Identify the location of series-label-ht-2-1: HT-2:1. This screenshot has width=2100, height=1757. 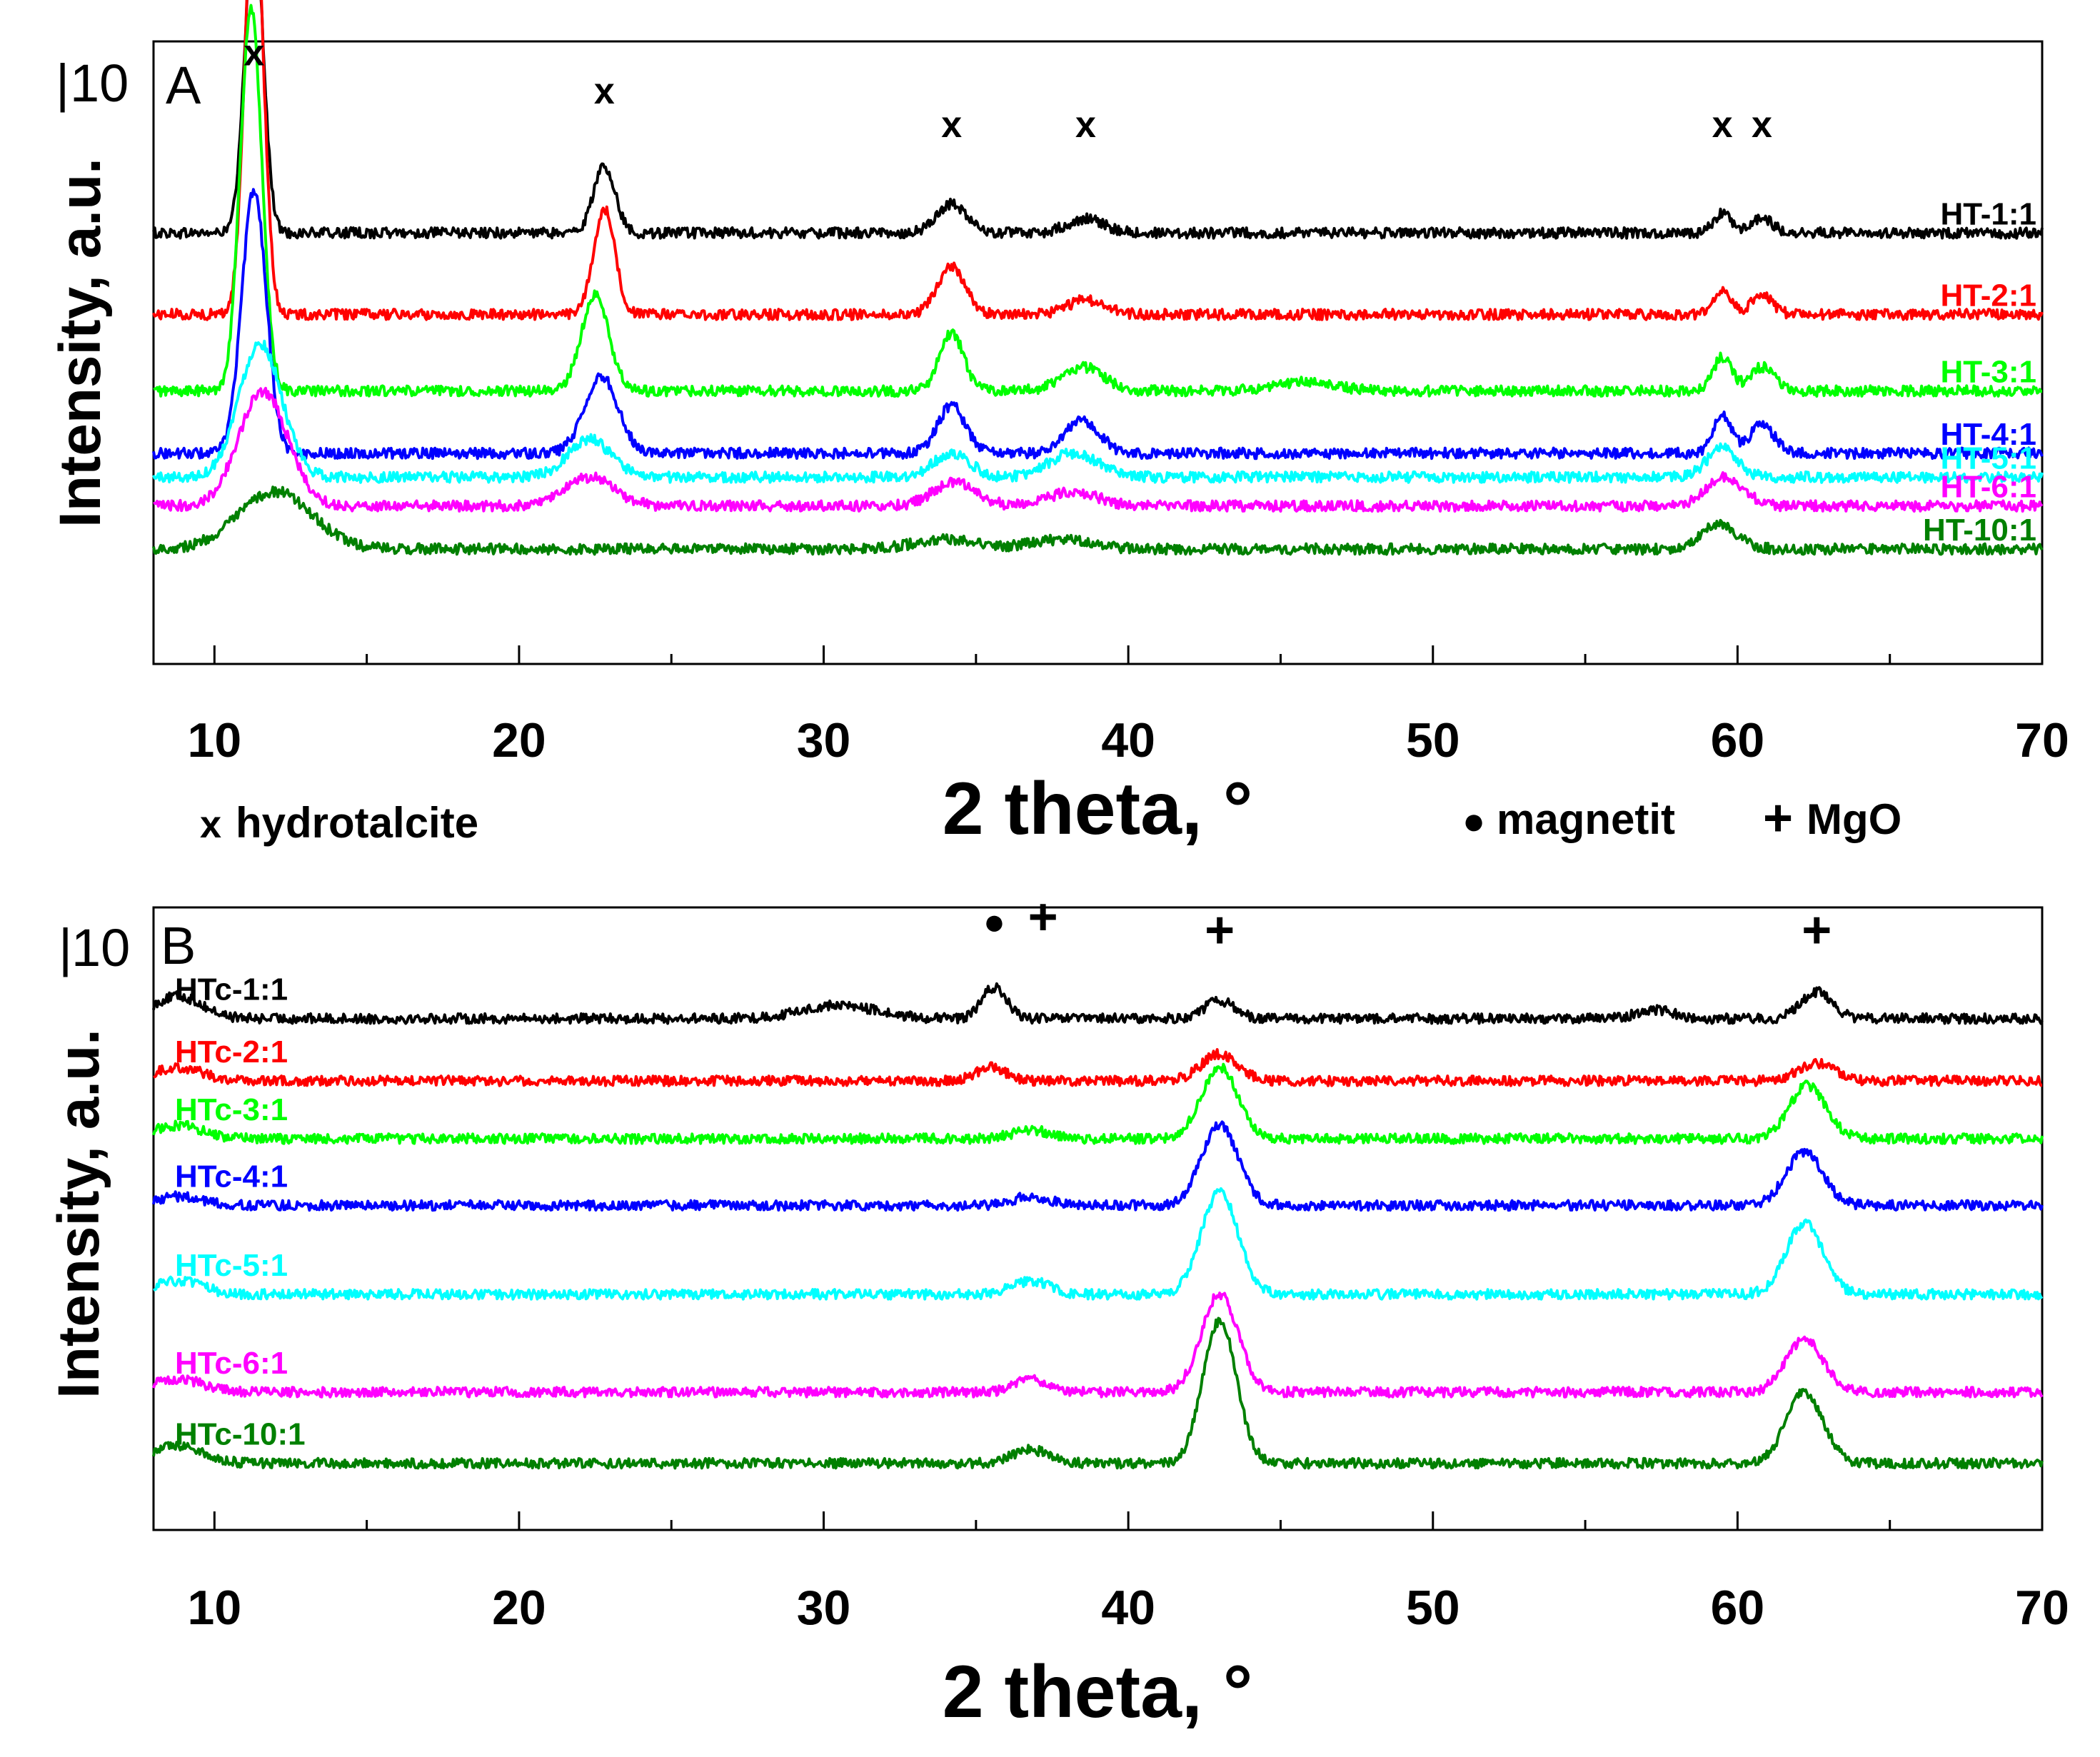
(1988, 295).